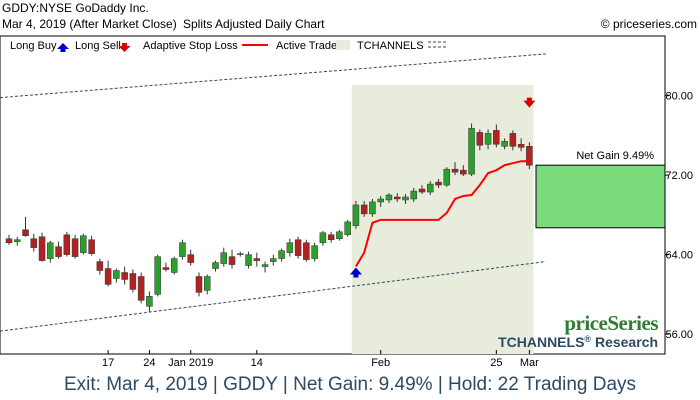 The width and height of the screenshot is (700, 400). What do you see at coordinates (679, 256) in the screenshot?
I see `y-tick-label: 64.00` at bounding box center [679, 256].